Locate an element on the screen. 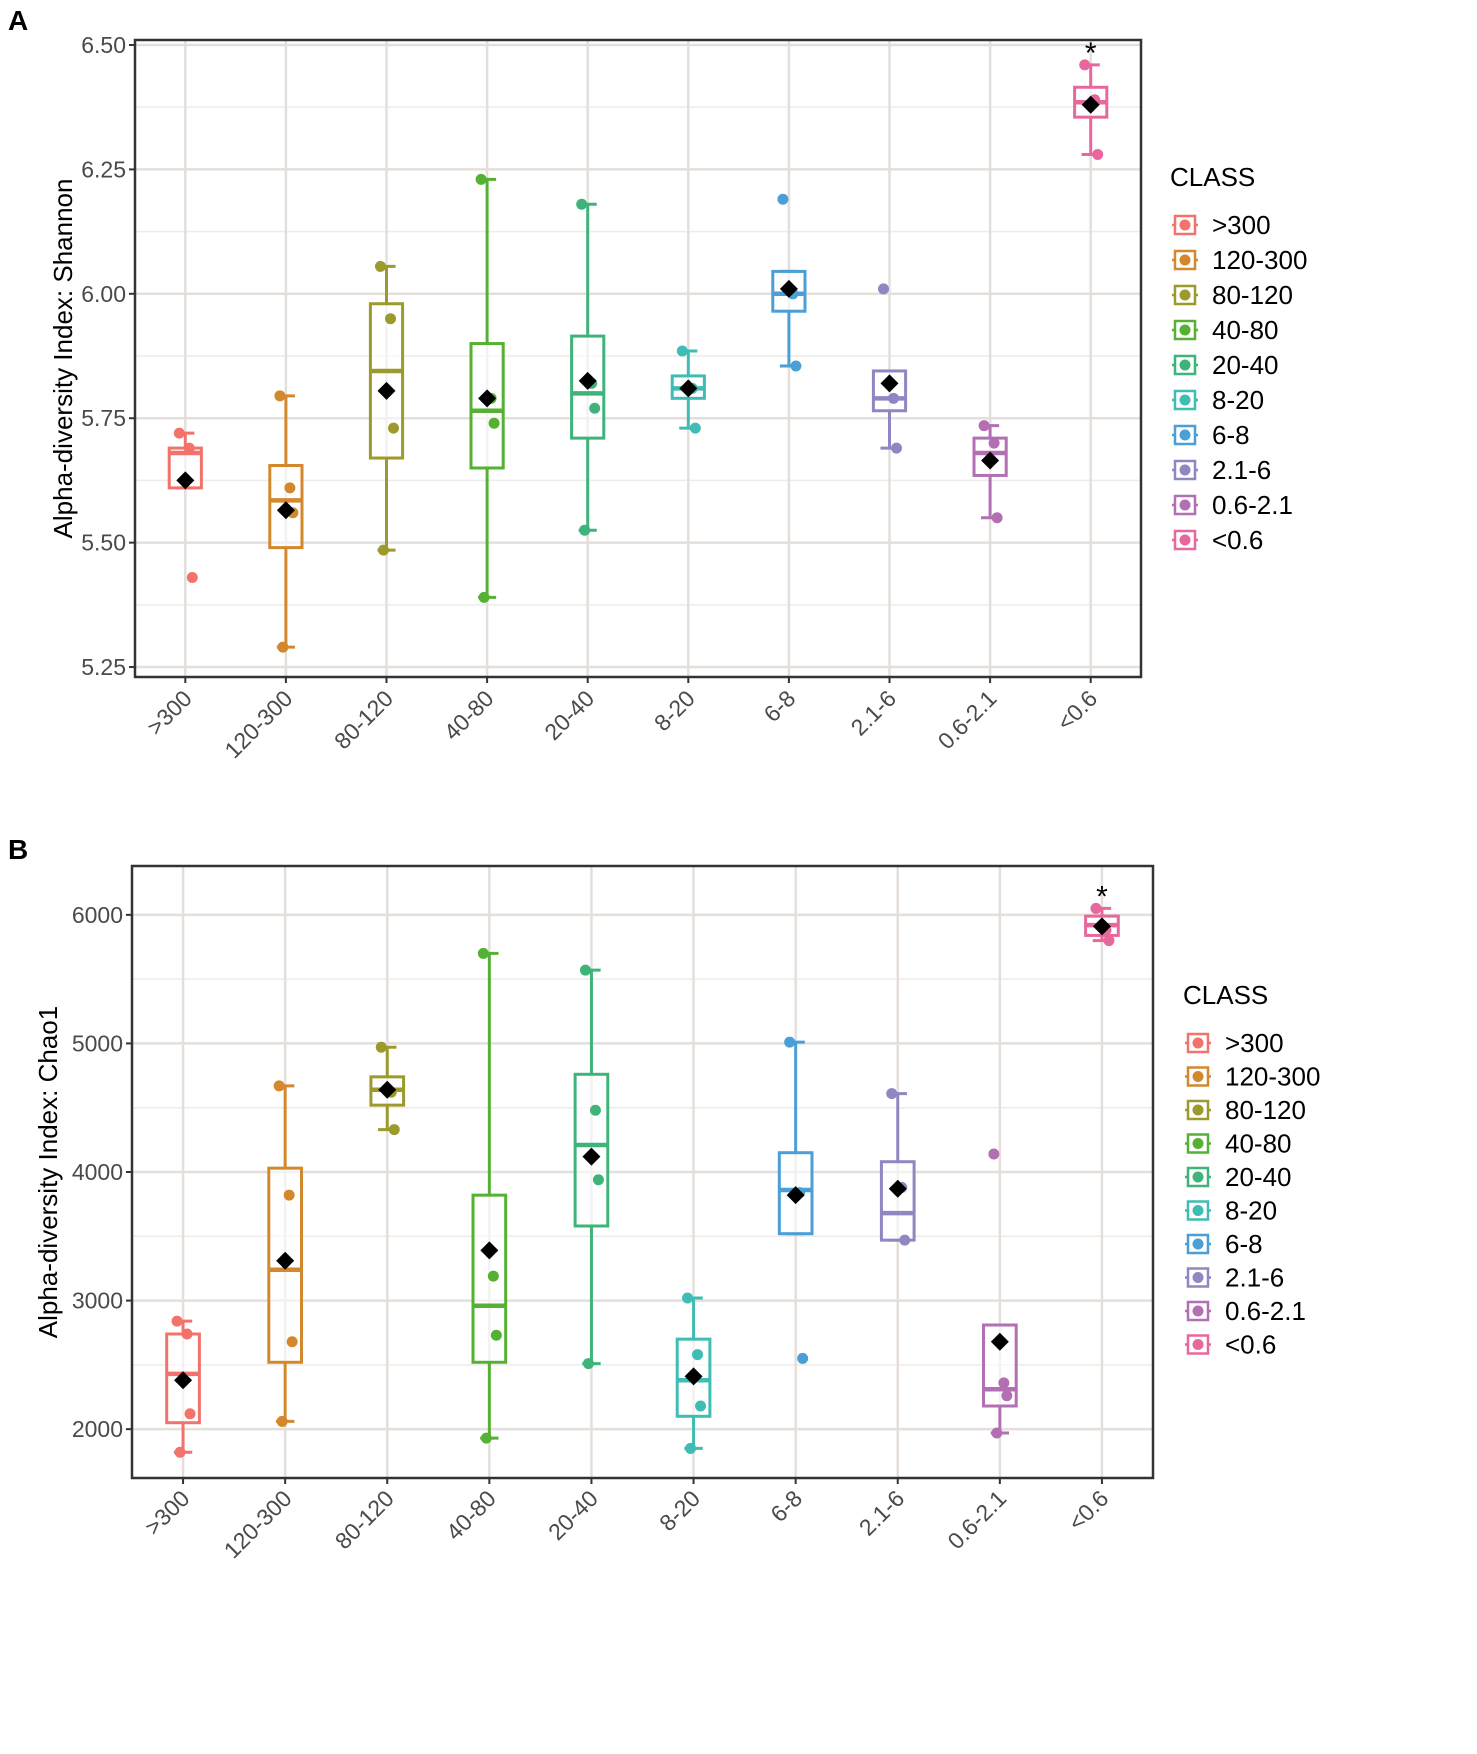 This screenshot has width=1477, height=1754. x-tick-label: 120-300 is located at coordinates (258, 1524).